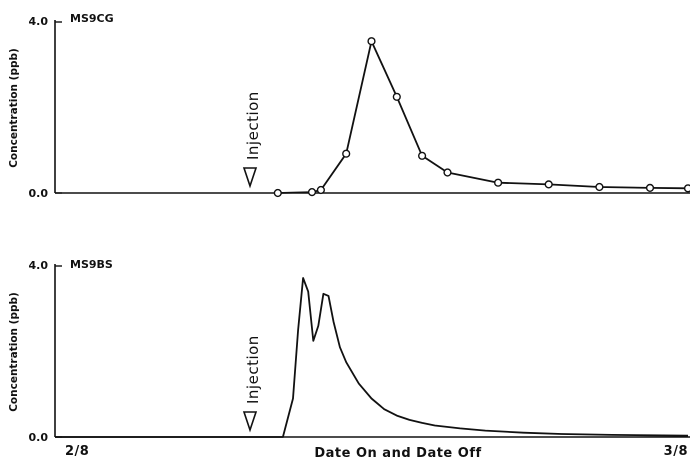 This screenshot has width=690, height=462. I want to click on x-end-label: 3/8, so click(676, 451).